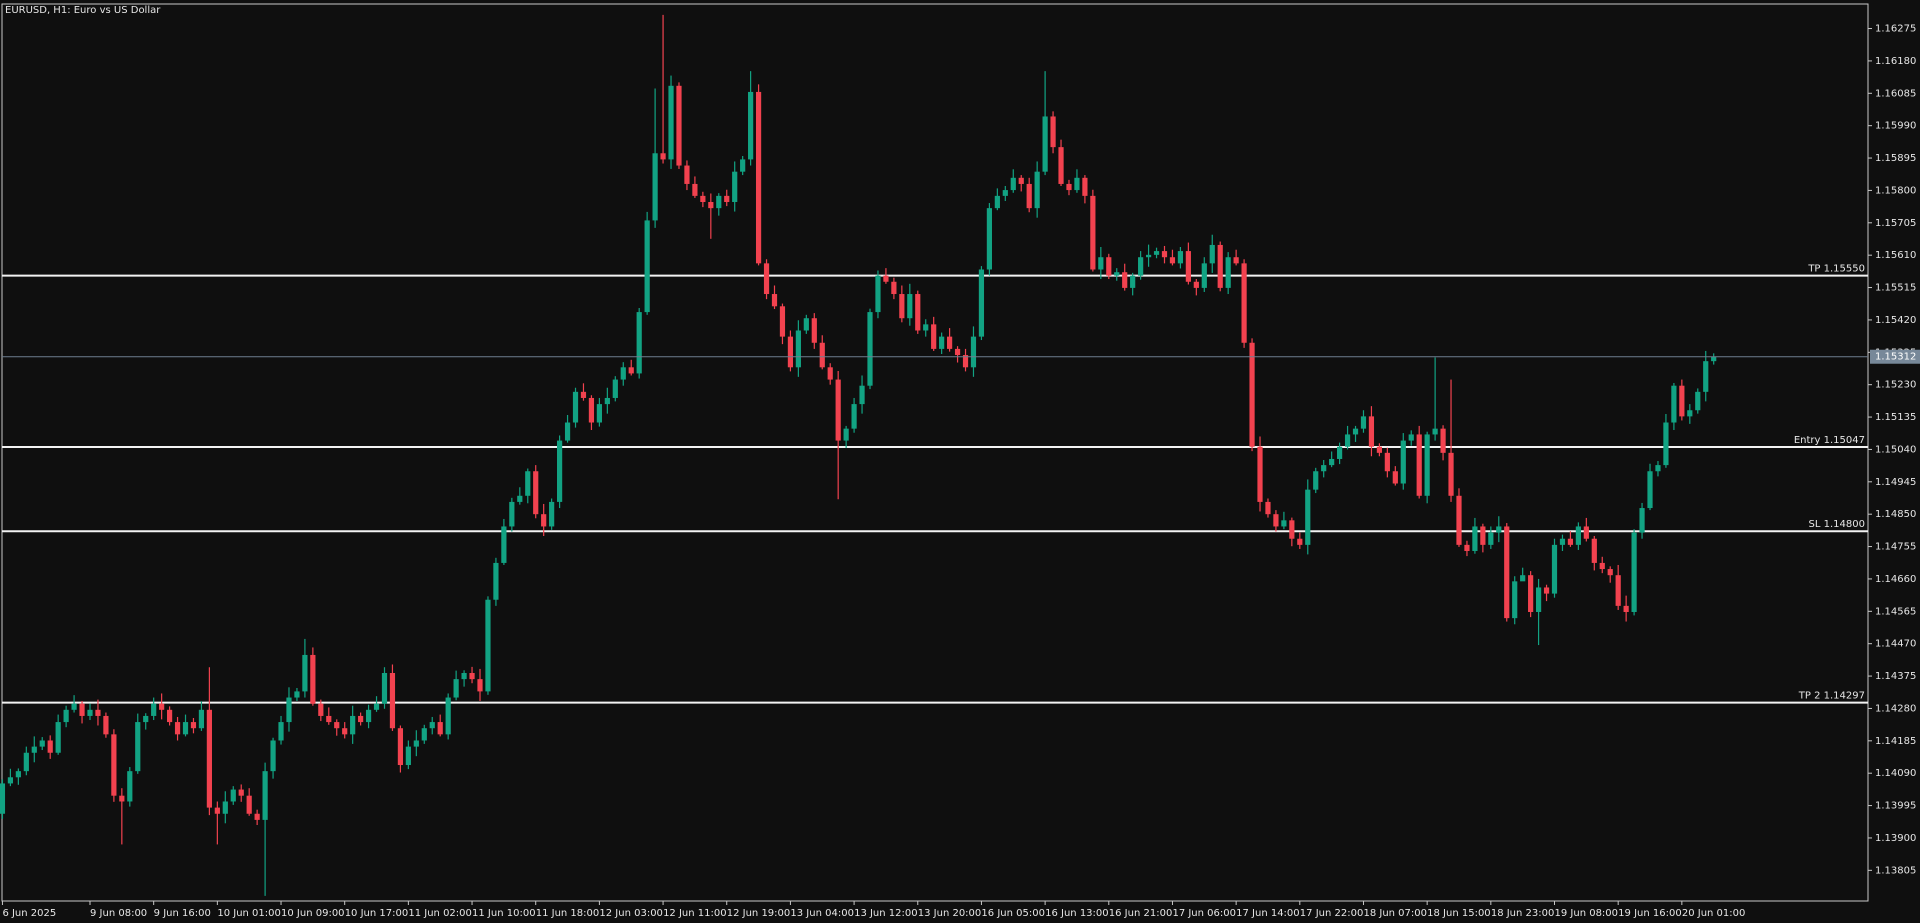 This screenshot has width=1920, height=923. I want to click on x-tick-label: 11 Jun 02:00, so click(440, 913).